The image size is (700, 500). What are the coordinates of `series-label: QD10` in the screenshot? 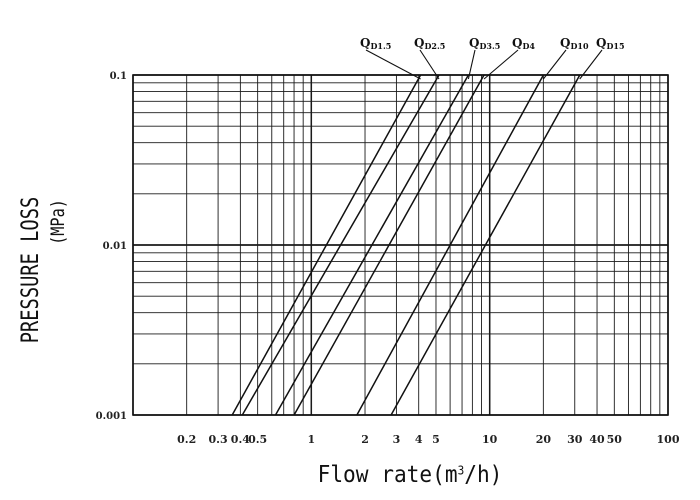 It's located at (574, 43).